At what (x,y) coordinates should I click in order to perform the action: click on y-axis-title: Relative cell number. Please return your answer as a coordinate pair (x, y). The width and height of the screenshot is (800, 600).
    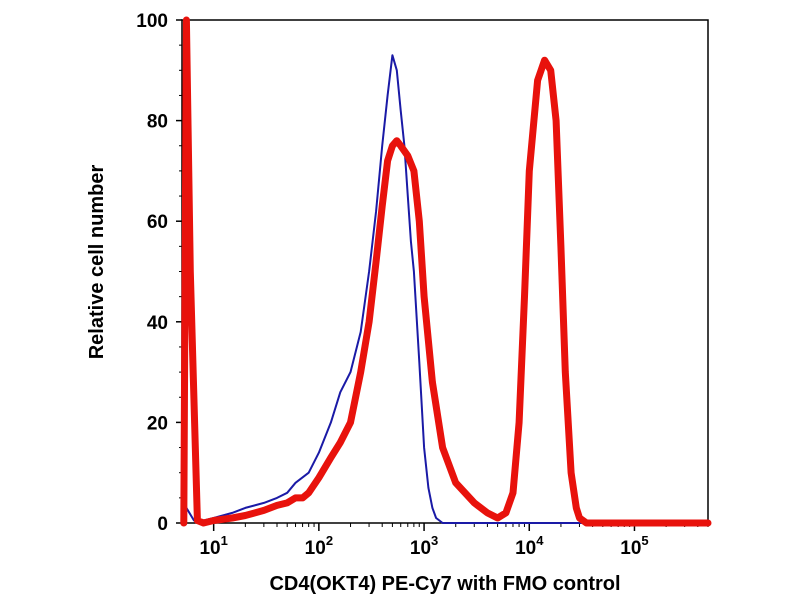
    Looking at the image, I should click on (97, 262).